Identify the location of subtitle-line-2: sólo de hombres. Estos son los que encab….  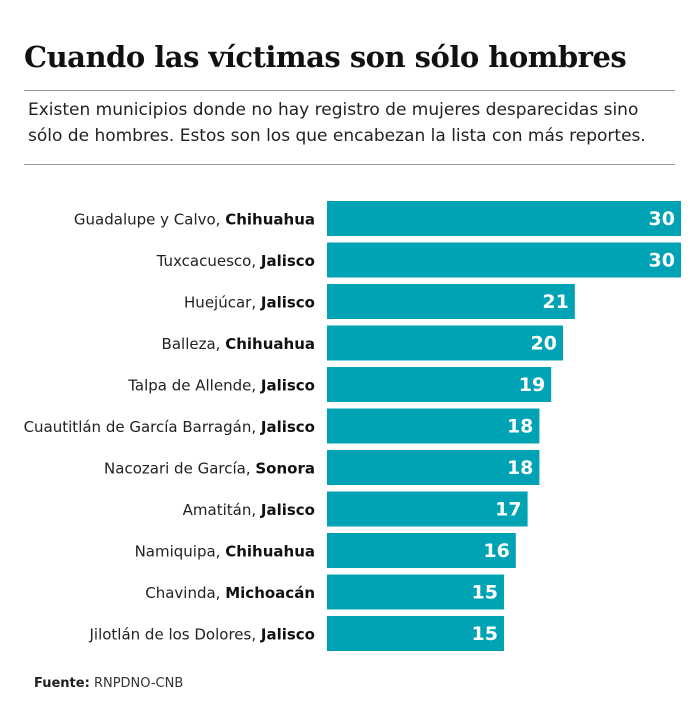
(337, 136).